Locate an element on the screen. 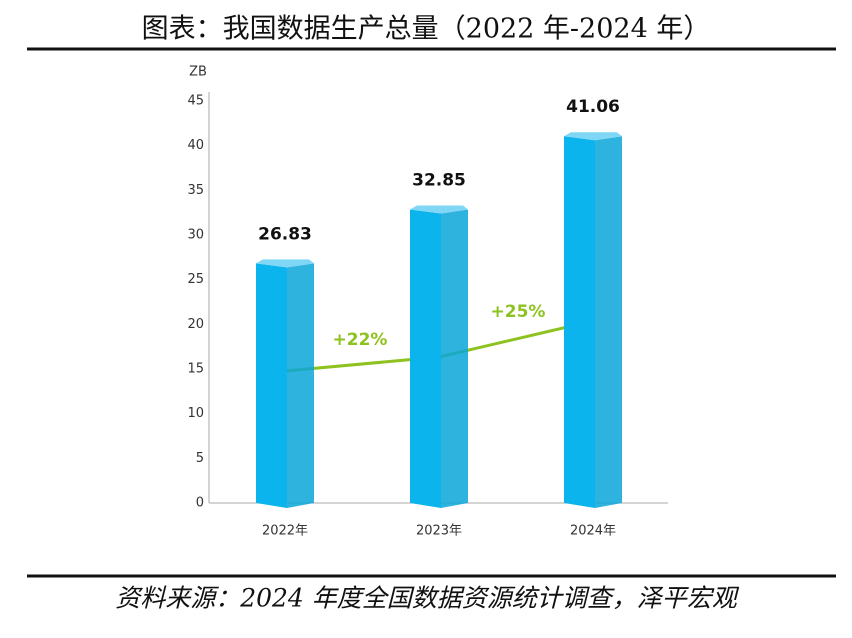 This screenshot has width=852, height=638. y-tick-label: 45 is located at coordinates (195, 101).